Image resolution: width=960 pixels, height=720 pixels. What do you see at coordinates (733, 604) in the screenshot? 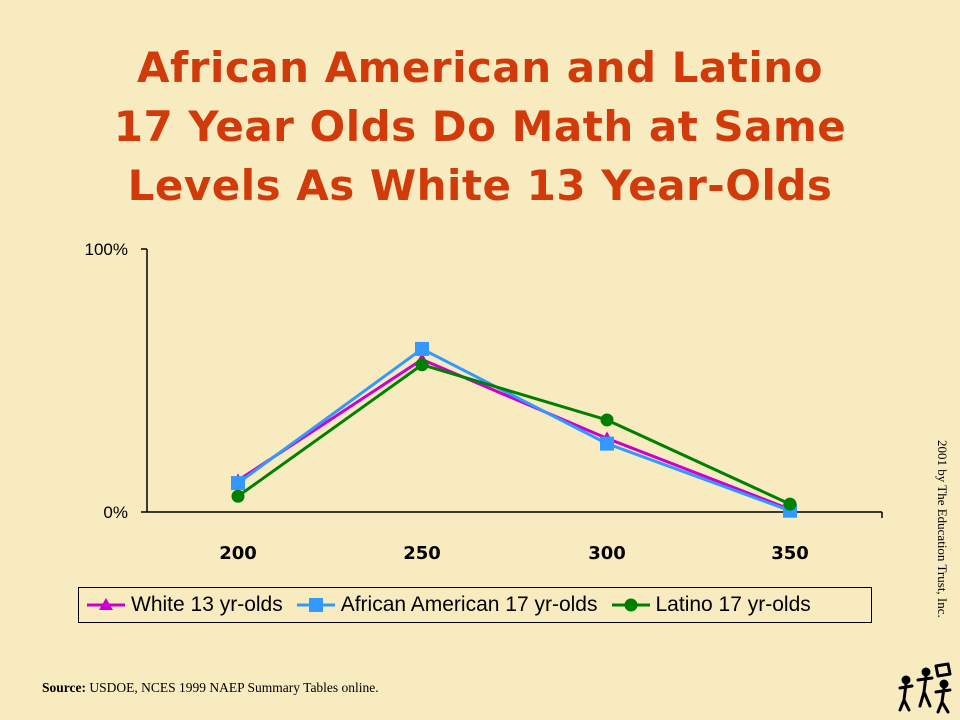
I see `legend-label-latino: Latino 17 yr-olds` at bounding box center [733, 604].